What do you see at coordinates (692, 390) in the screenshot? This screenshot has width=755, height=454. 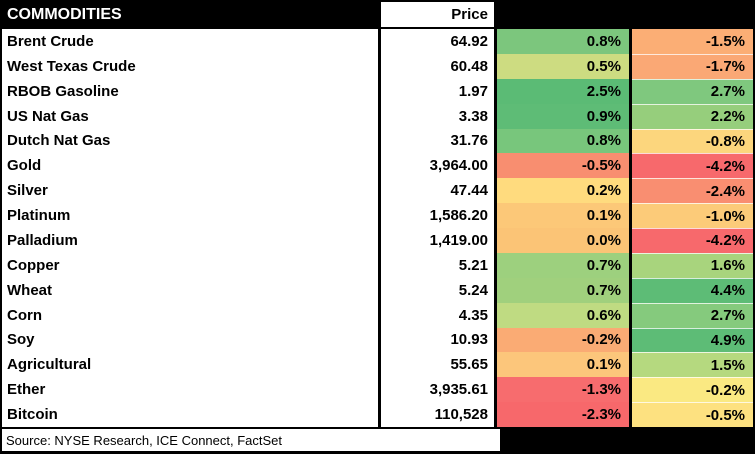 I see `pct-change-cell-2: -0.2%` at bounding box center [692, 390].